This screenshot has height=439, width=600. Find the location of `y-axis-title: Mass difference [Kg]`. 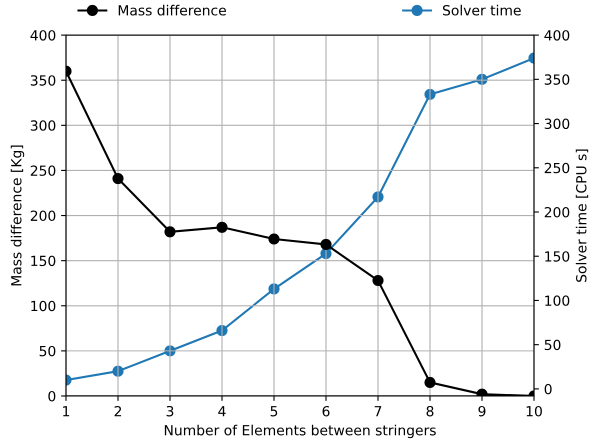

y-axis-title: Mass difference [Kg] is located at coordinates (17, 216).